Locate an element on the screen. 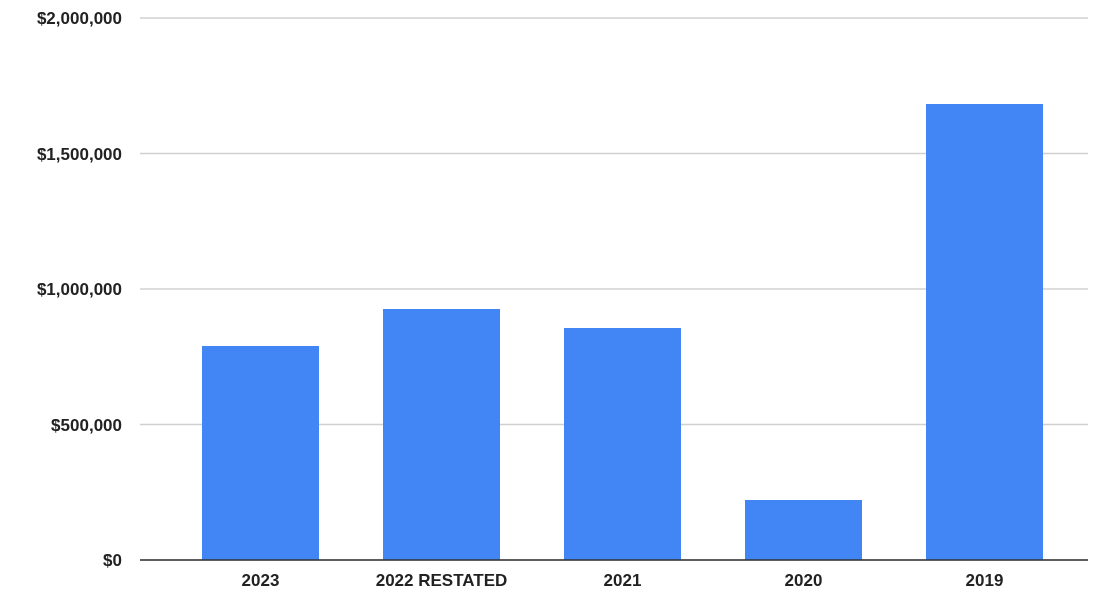 The height and width of the screenshot is (600, 1101). y-tick-label: $500,000 is located at coordinates (86, 425).